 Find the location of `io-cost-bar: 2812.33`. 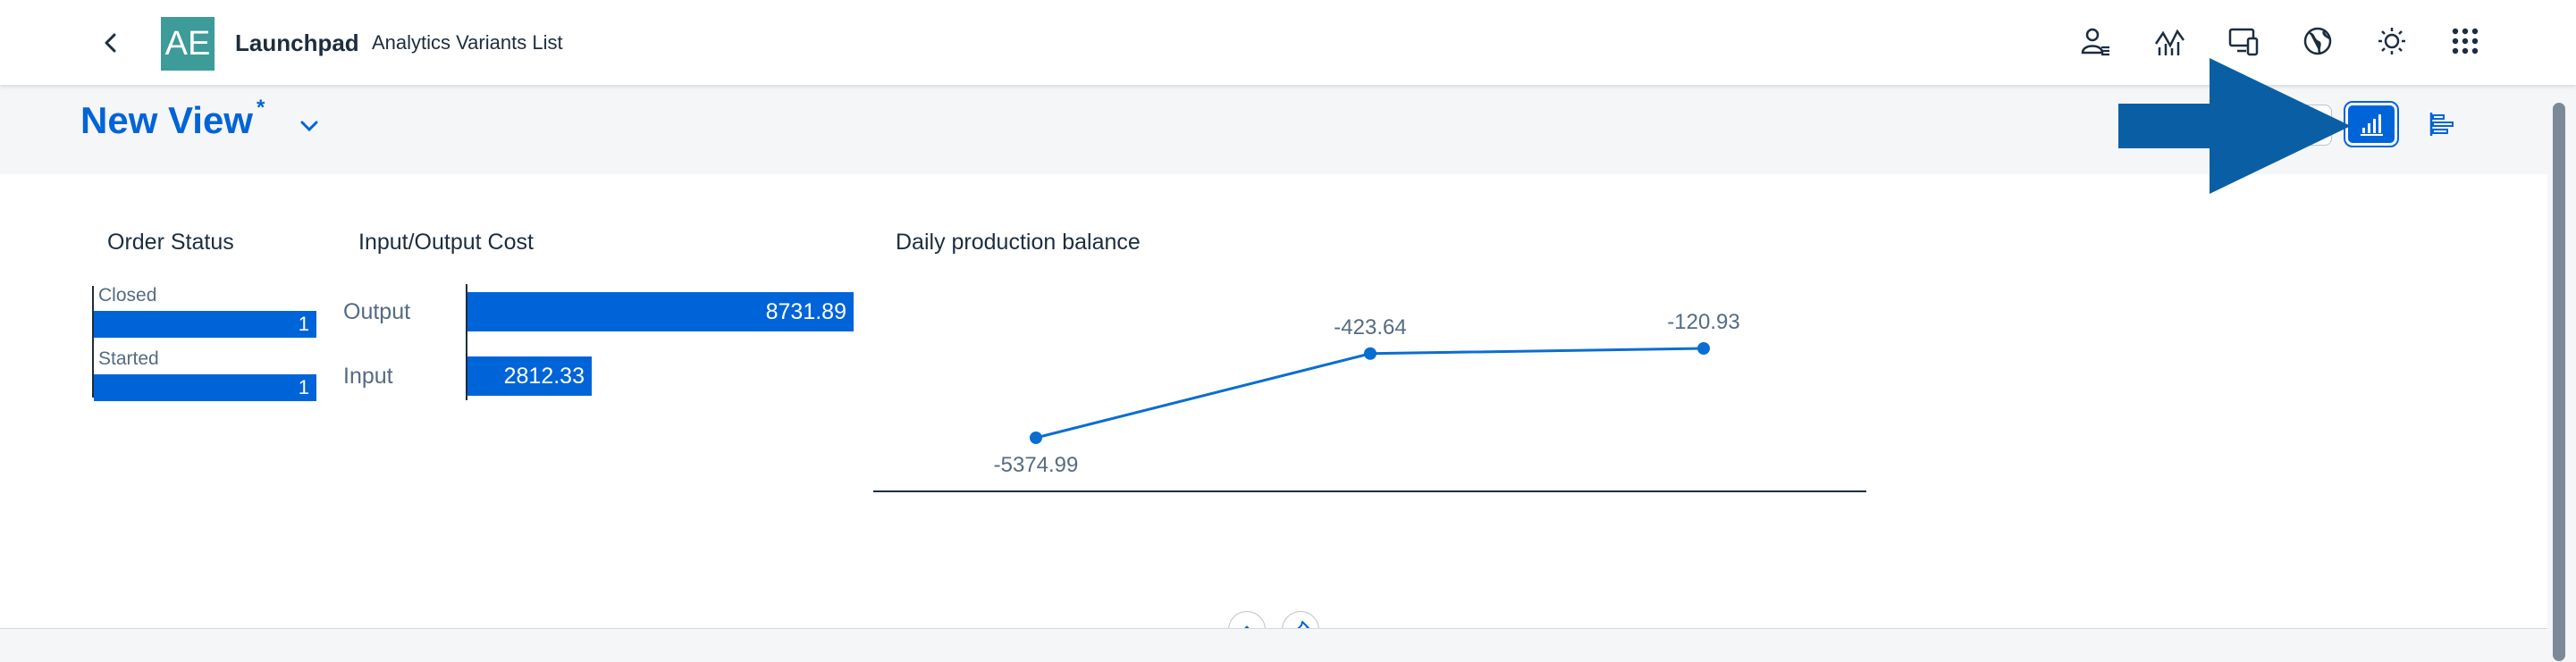

io-cost-bar: 2812.33 is located at coordinates (530, 376).